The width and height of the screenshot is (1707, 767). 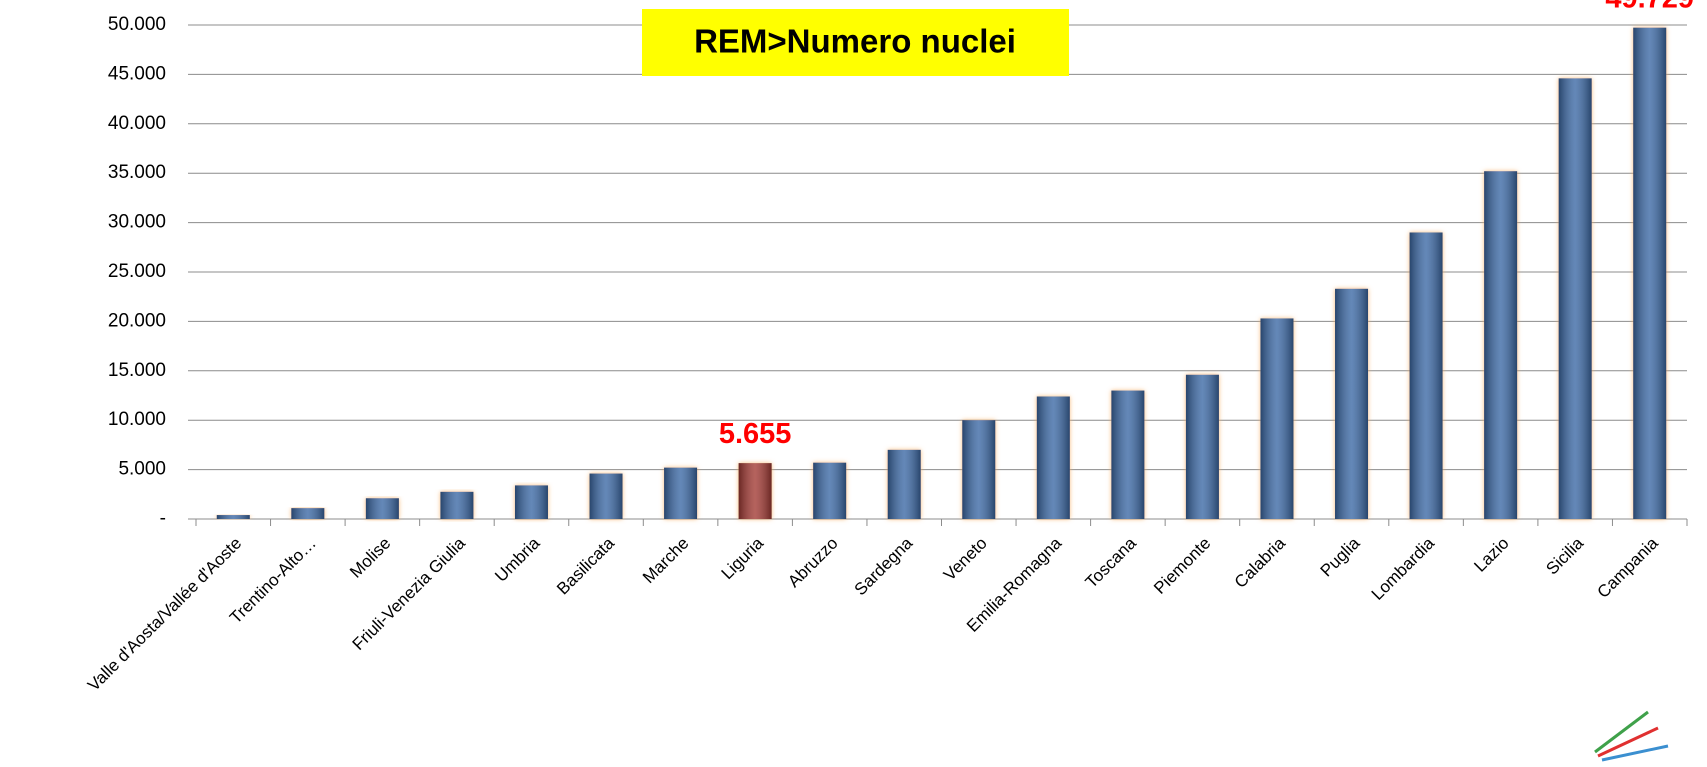 I want to click on y-tick-label: 50.000, so click(x=137, y=24).